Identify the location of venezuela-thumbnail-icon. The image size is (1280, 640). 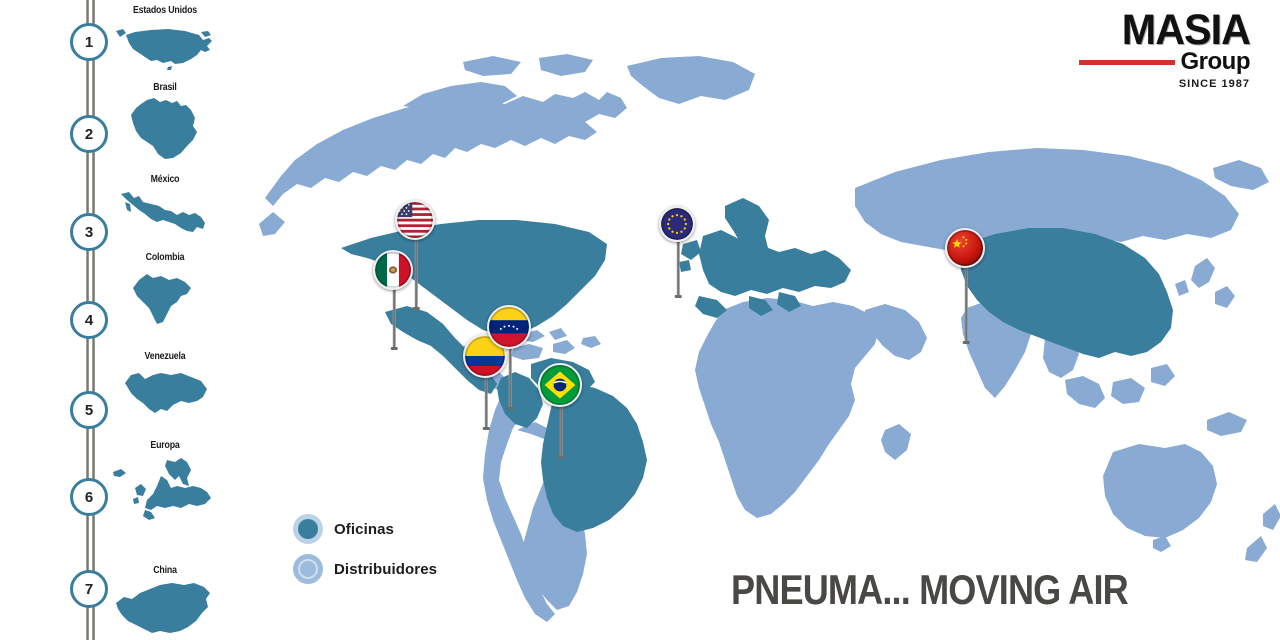
(165, 395).